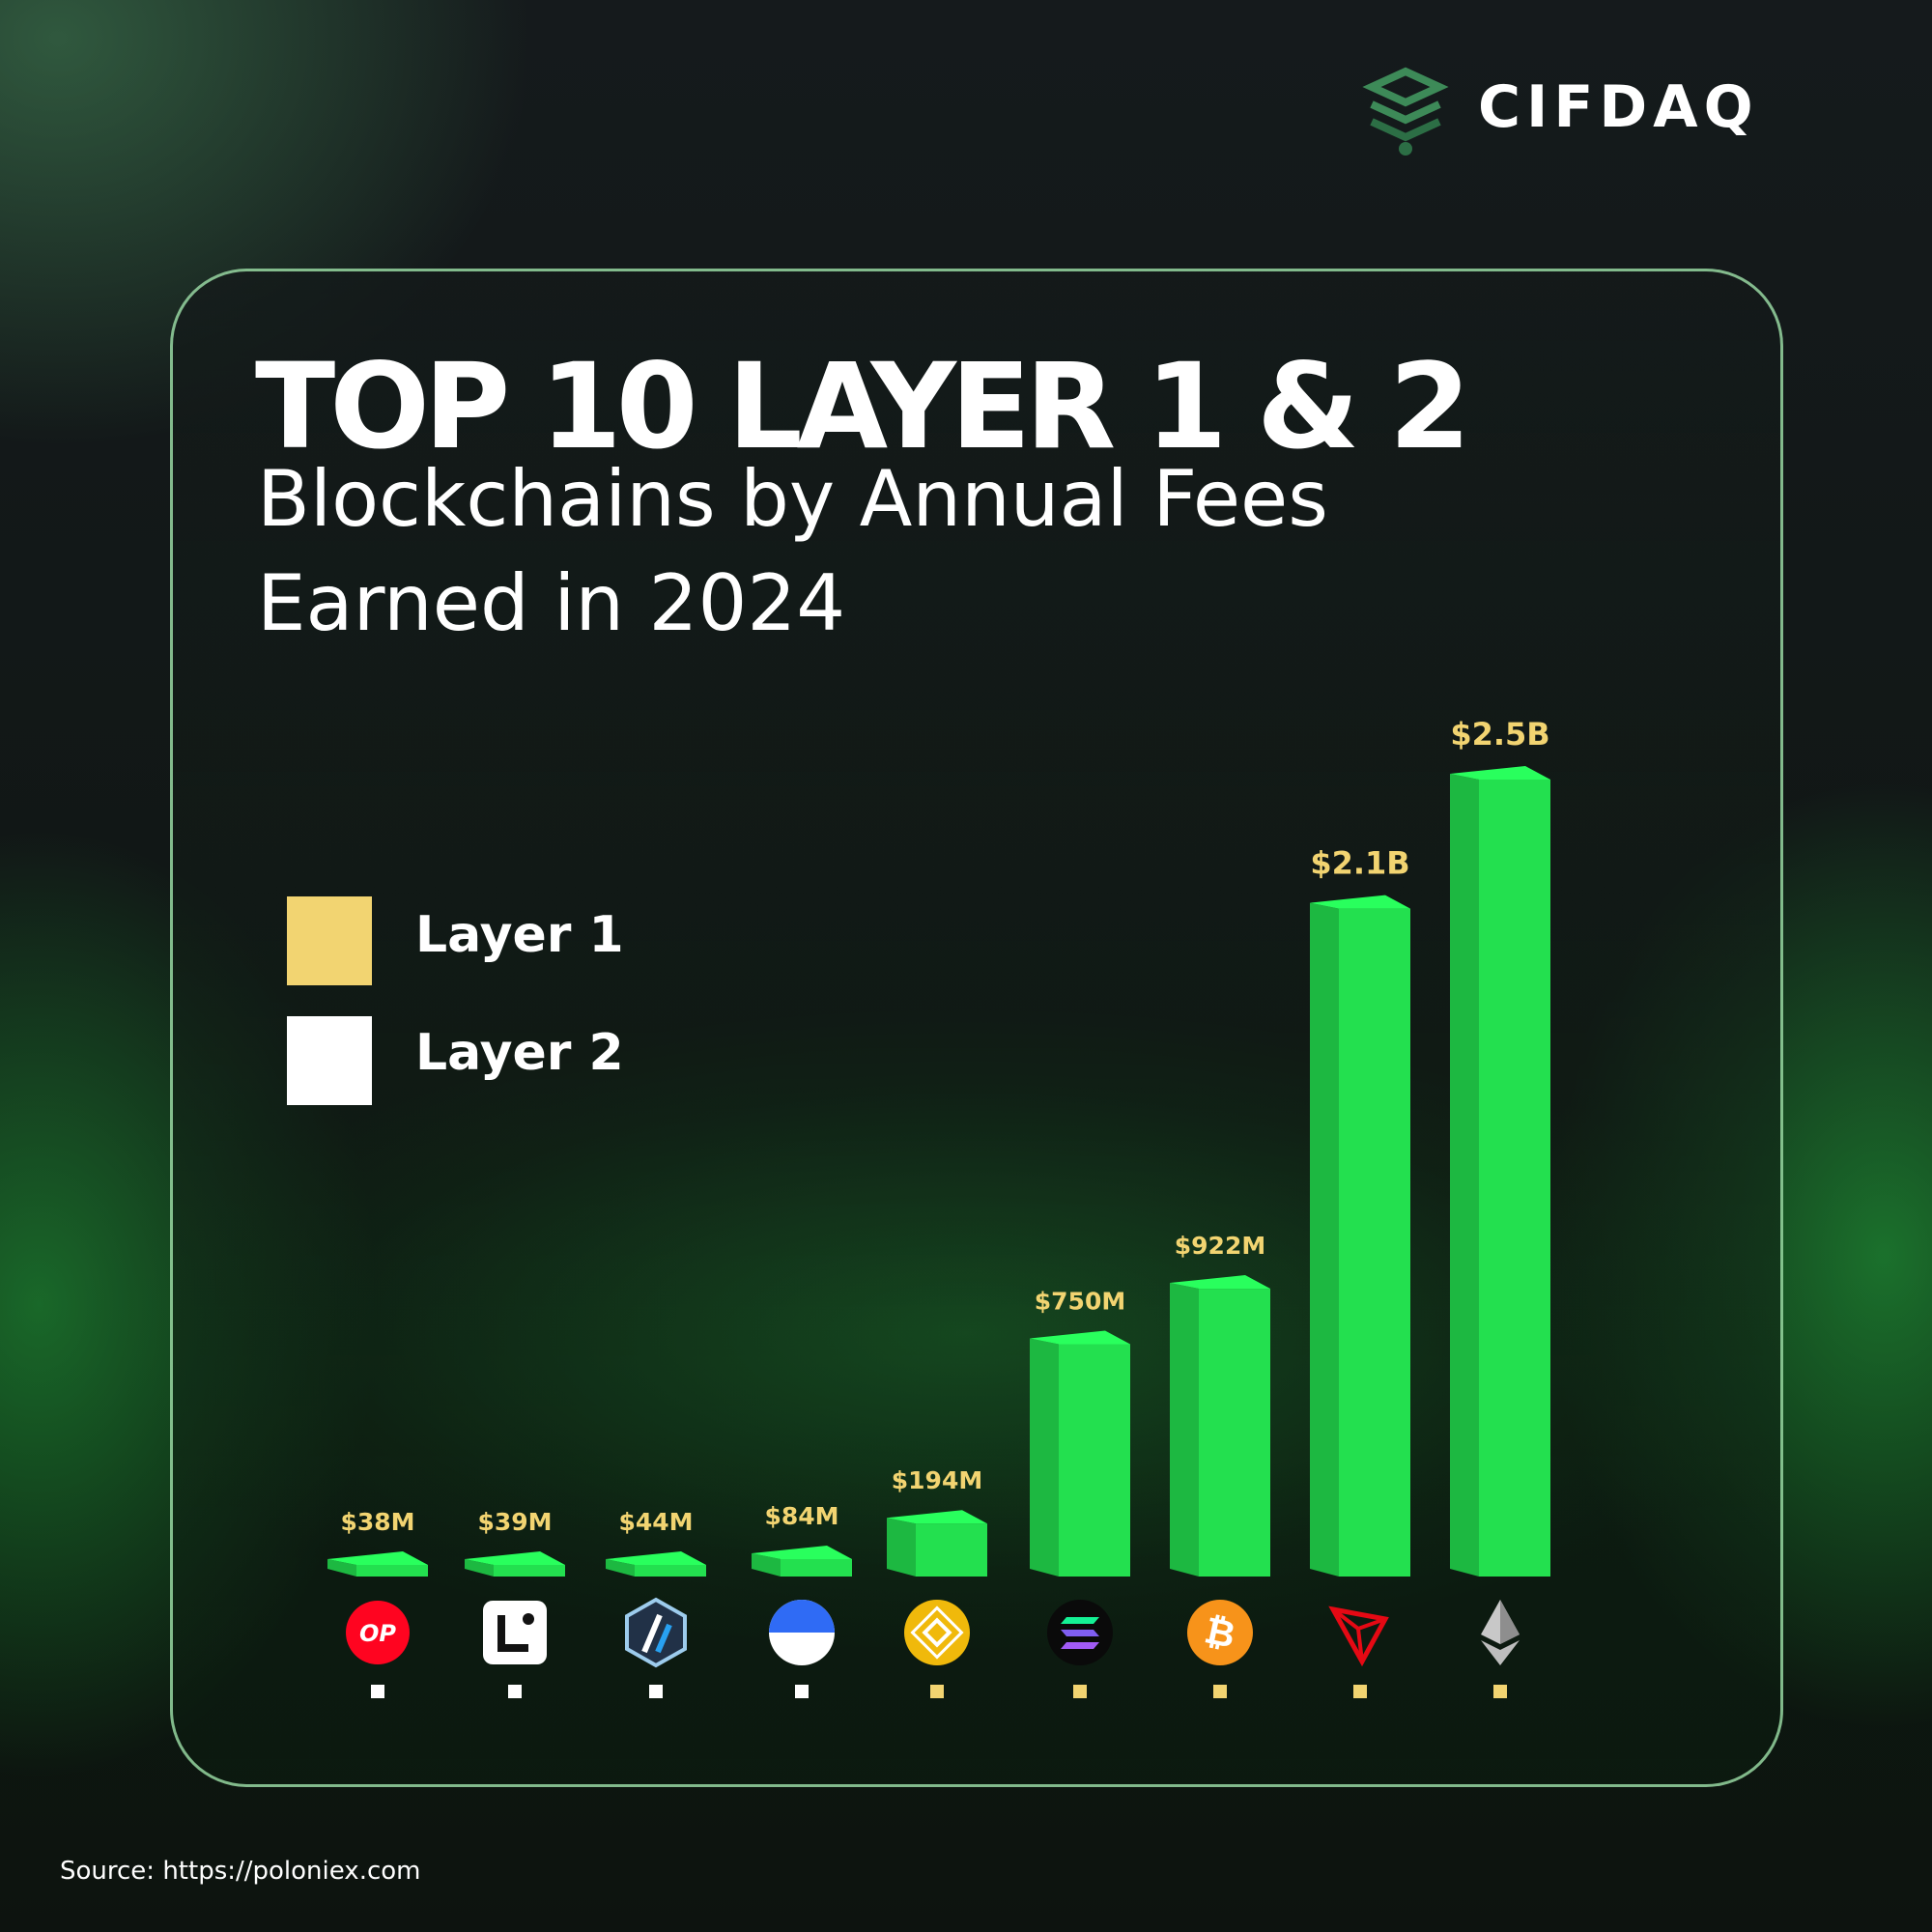  Describe the element at coordinates (1080, 1302) in the screenshot. I see `value-label: $750M` at that location.